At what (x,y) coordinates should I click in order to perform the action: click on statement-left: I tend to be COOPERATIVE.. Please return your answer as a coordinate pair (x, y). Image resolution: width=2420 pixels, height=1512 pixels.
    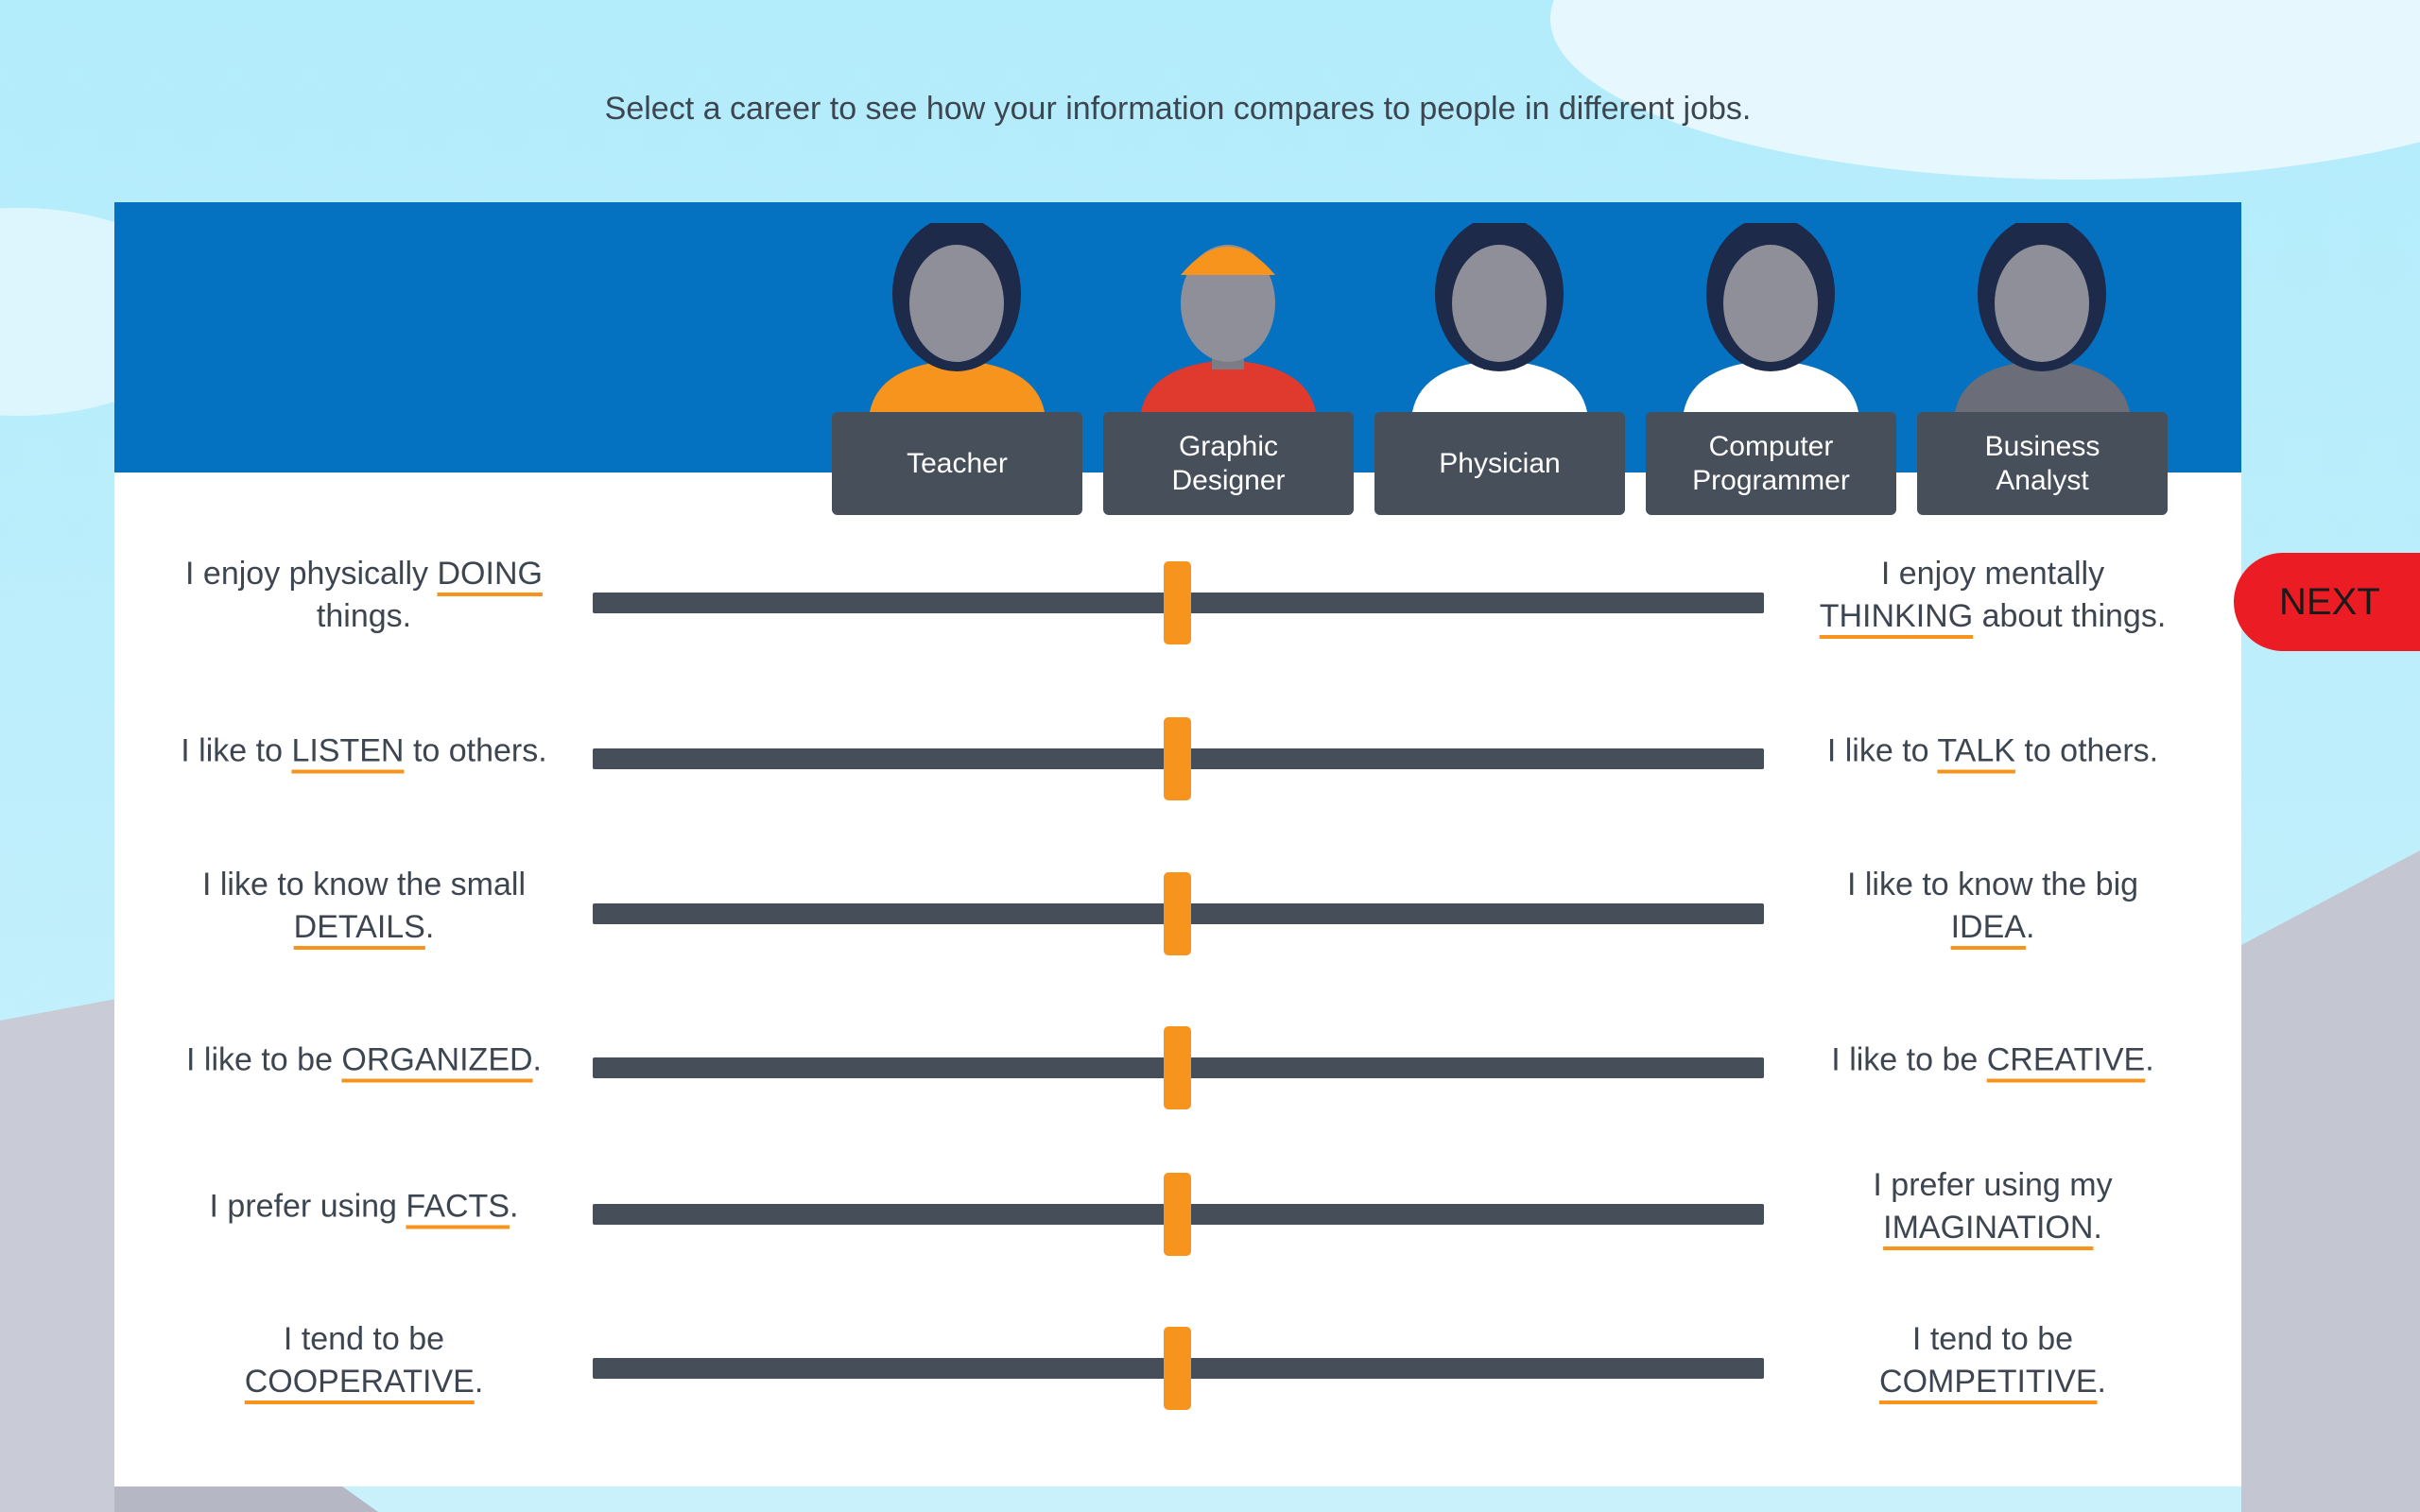
    Looking at the image, I should click on (364, 1360).